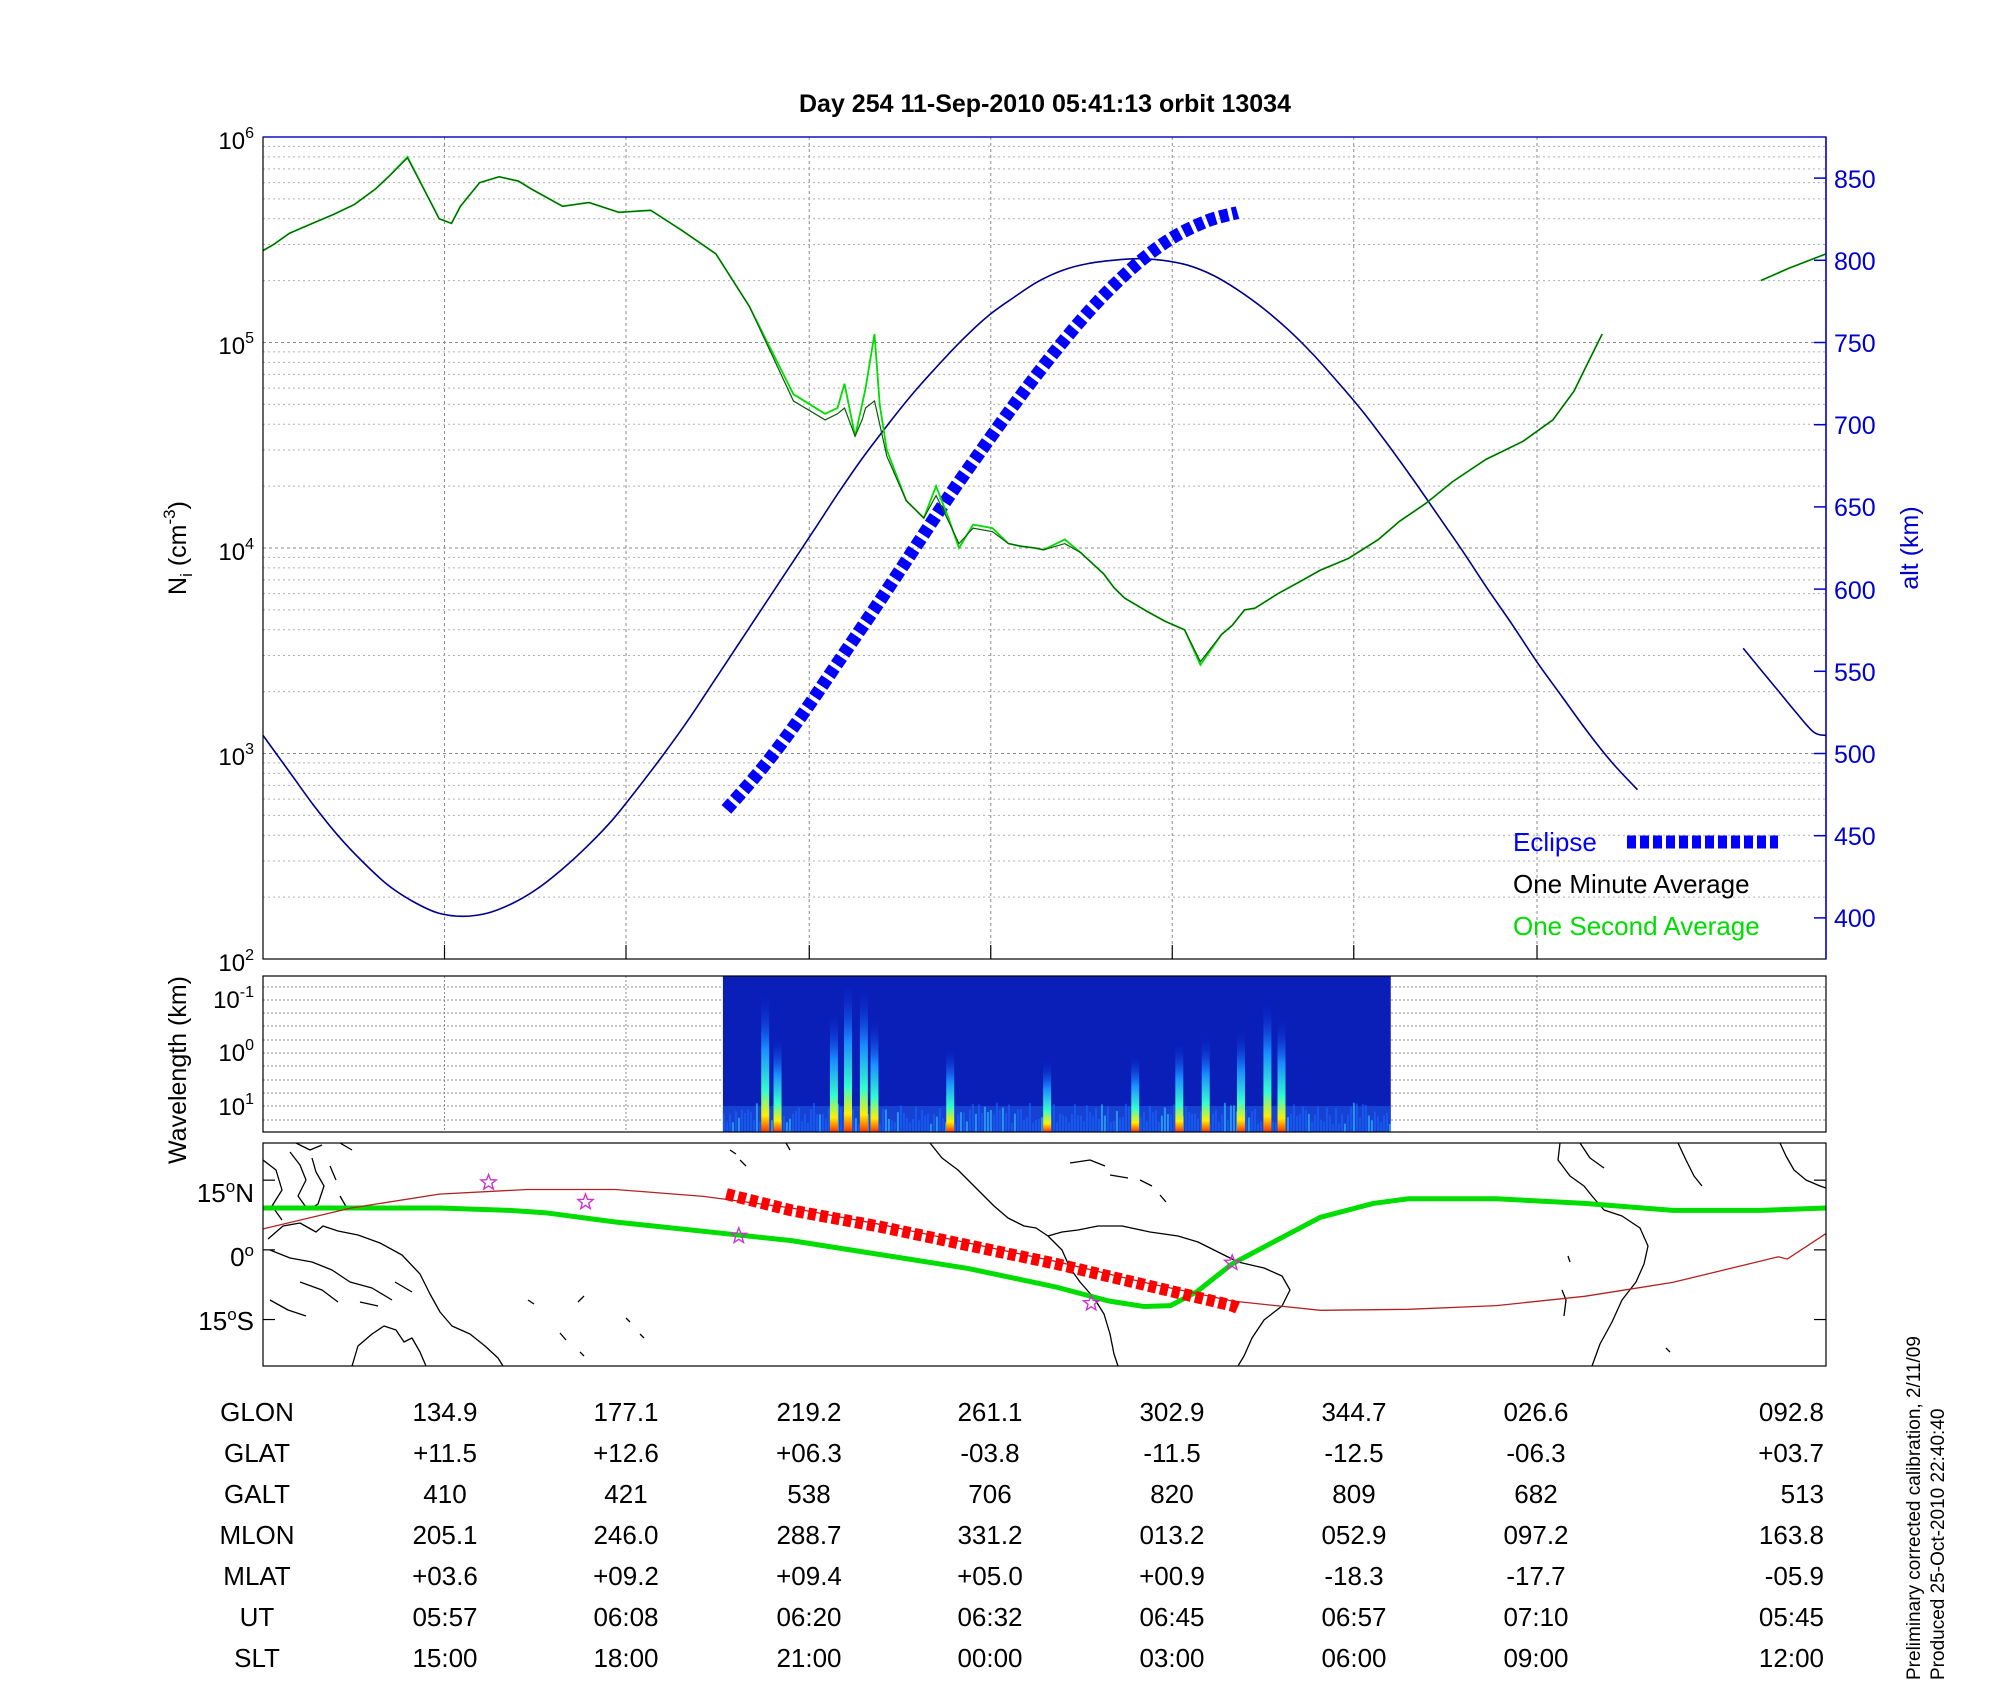  What do you see at coordinates (1044, 1254) in the screenshot?
I see `map-background` at bounding box center [1044, 1254].